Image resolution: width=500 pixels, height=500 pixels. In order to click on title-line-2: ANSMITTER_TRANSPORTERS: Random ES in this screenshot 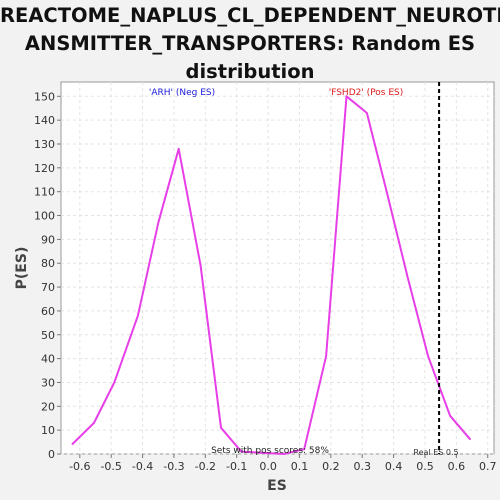, I will do `click(250, 43)`.